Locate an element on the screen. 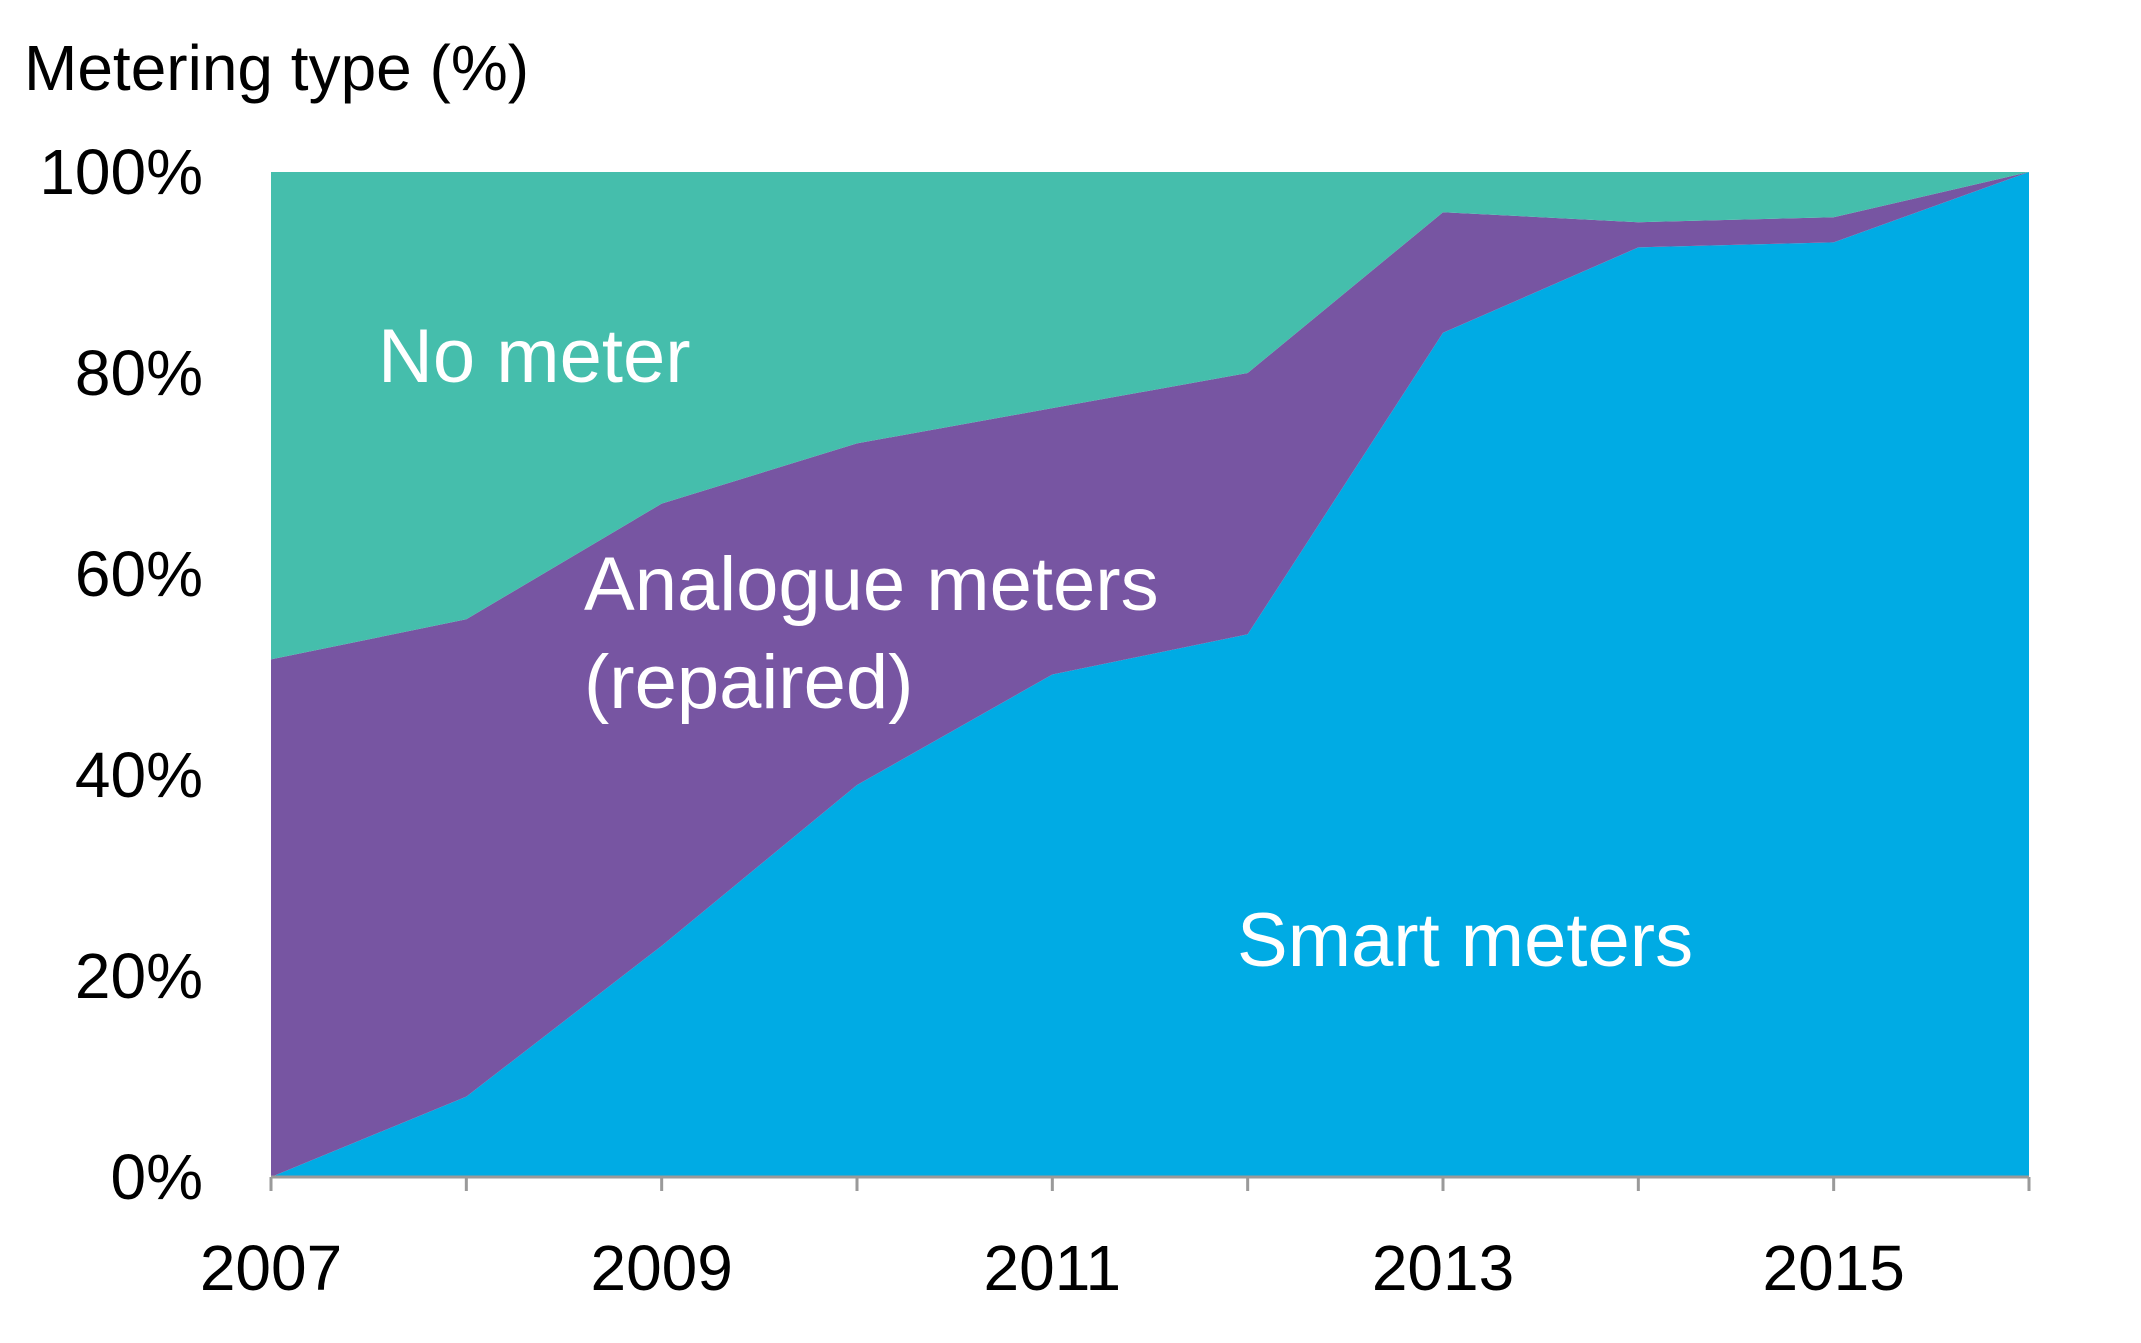 This screenshot has width=2141, height=1343. x-tick-label: 2011 is located at coordinates (1053, 1268).